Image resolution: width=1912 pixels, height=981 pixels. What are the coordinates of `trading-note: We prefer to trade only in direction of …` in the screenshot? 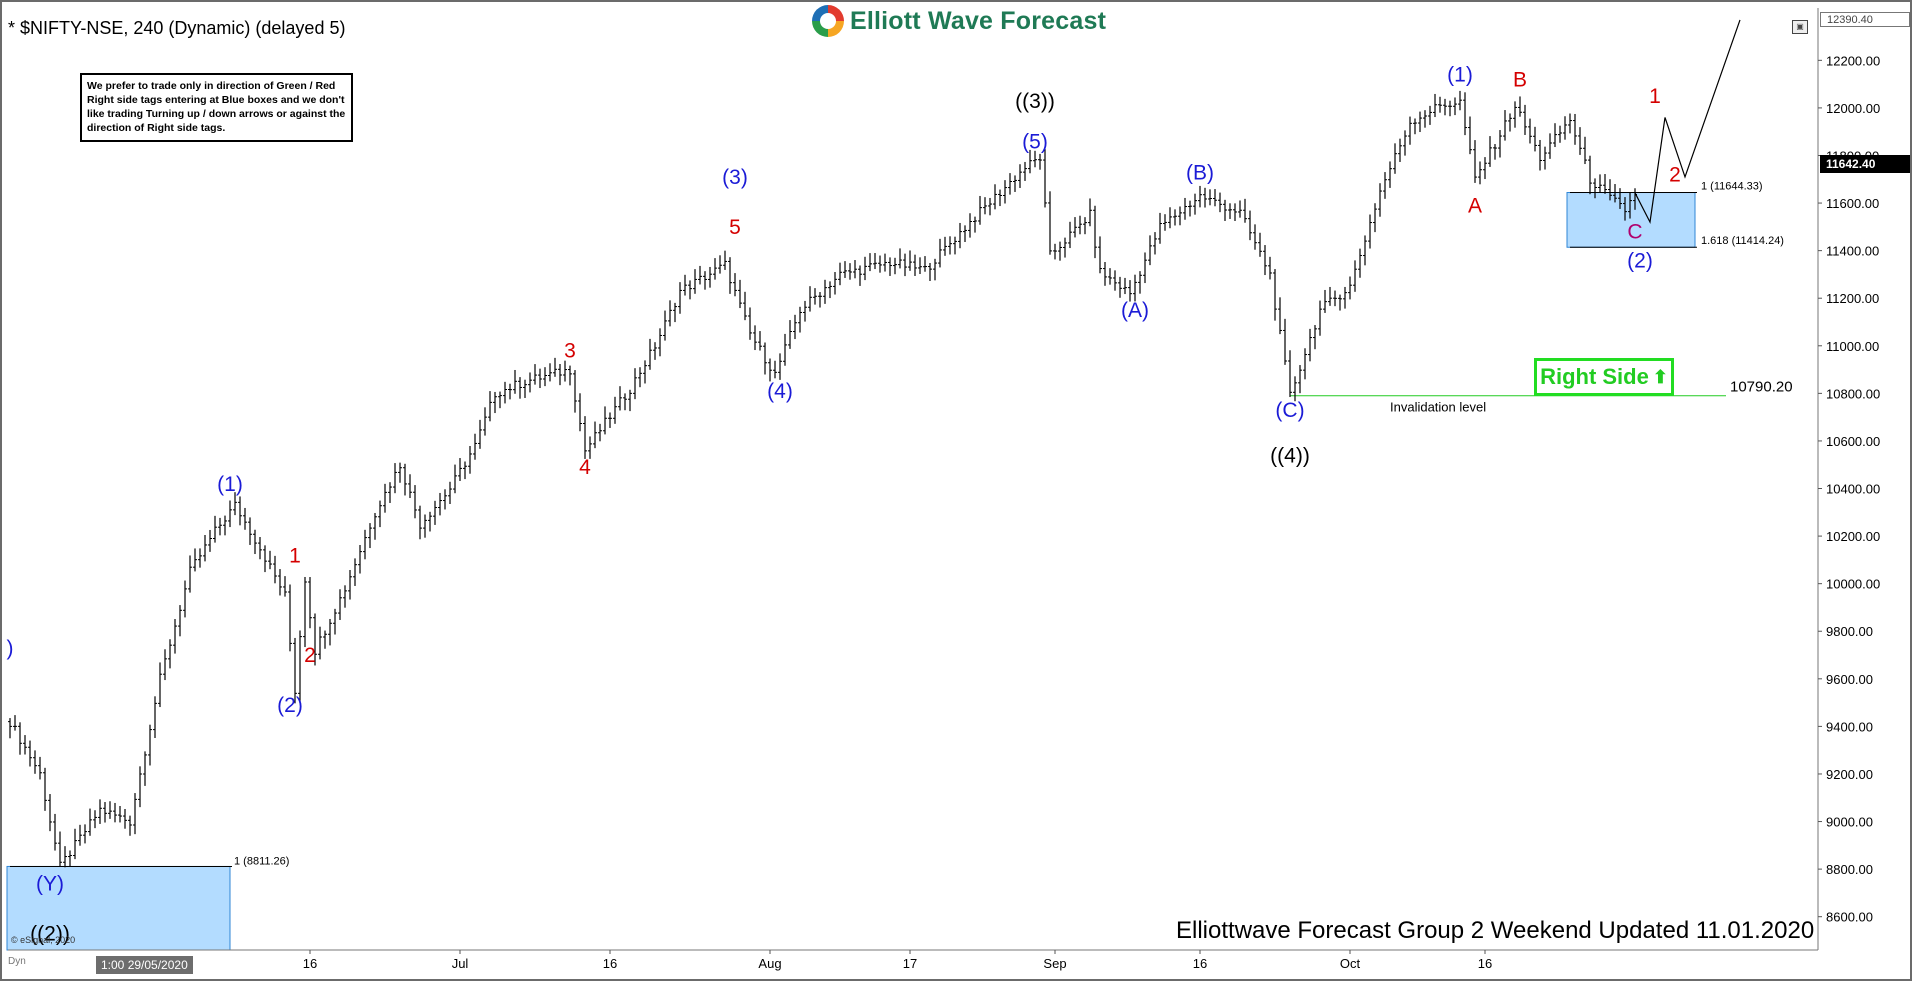 It's located at (216, 107).